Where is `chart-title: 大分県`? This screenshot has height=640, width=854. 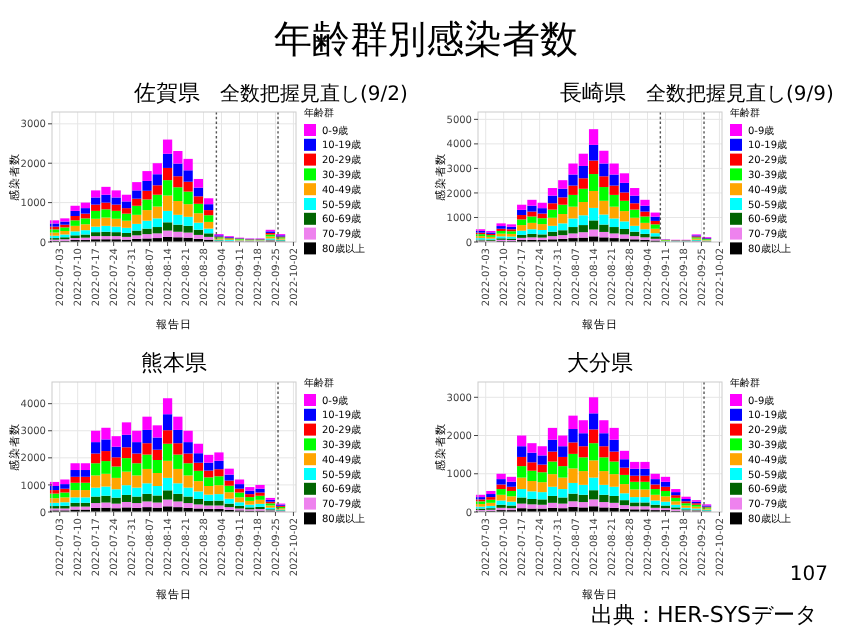
chart-title: 大分県 is located at coordinates (600, 363).